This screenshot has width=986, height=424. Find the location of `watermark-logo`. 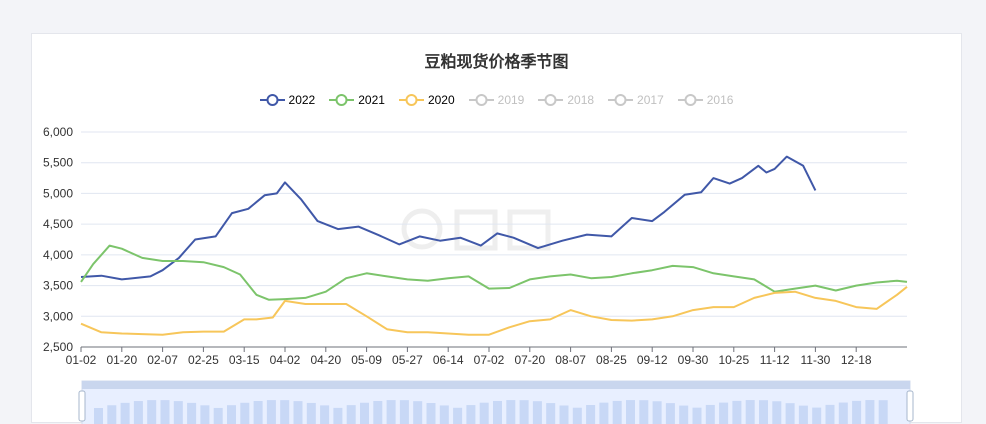

watermark-logo is located at coordinates (476, 229).